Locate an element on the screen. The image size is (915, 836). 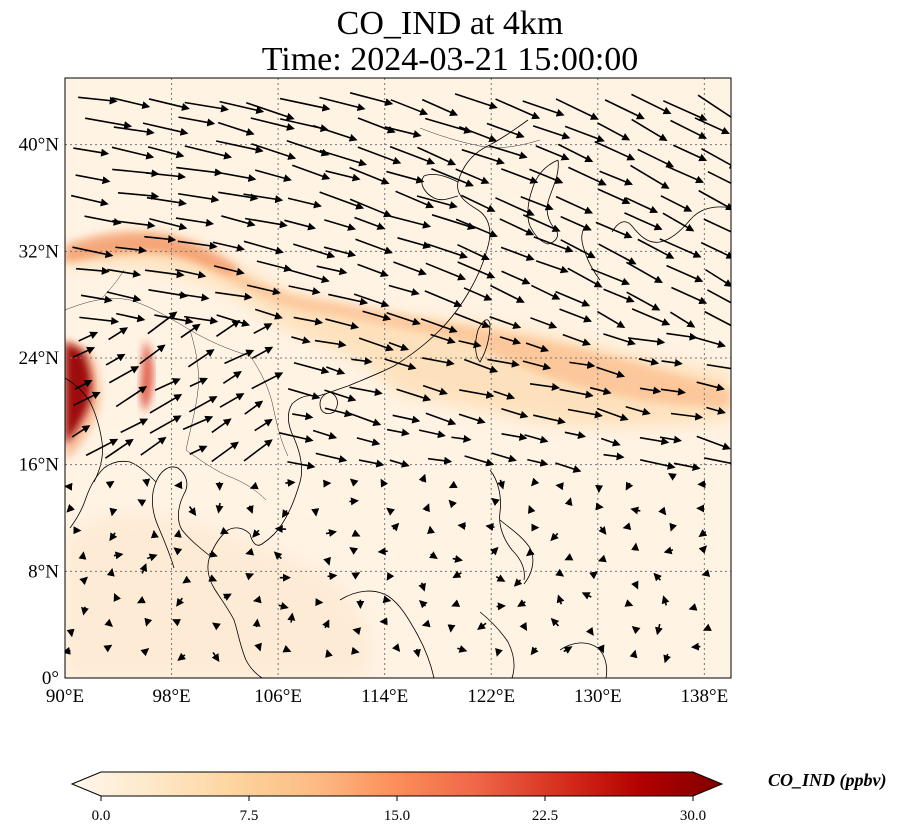
plume-south-haze is located at coordinates (217, 595).